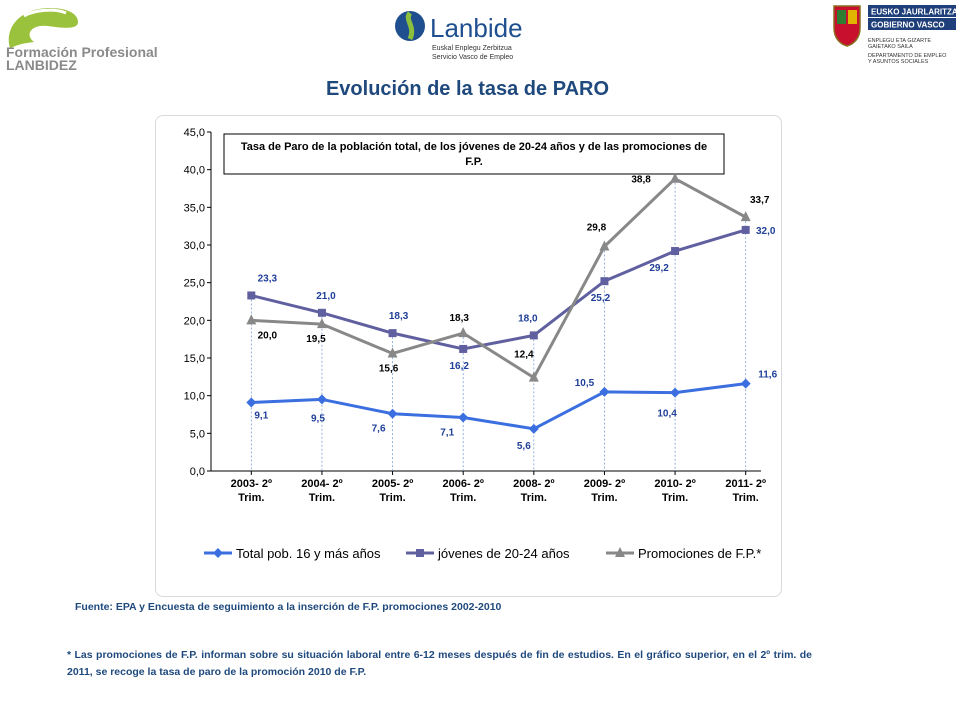 The image size is (960, 720). Describe the element at coordinates (641, 180) in the screenshot. I see `series-2-data-label: 38,8` at that location.